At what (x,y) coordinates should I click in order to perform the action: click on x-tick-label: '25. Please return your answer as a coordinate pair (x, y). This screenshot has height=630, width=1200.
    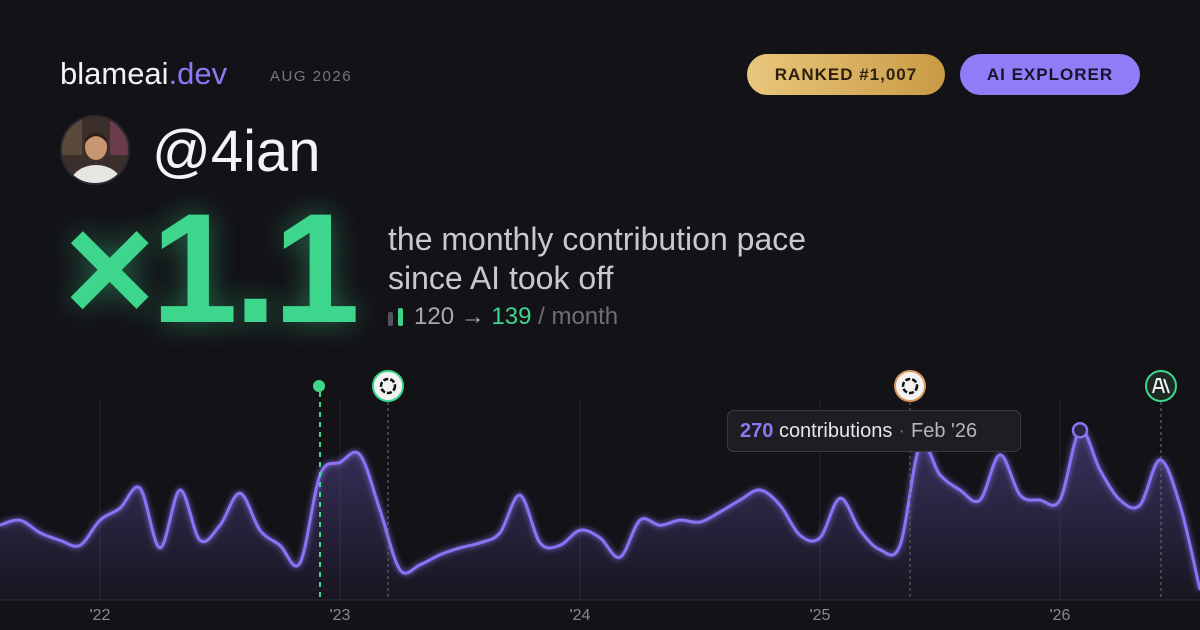
    Looking at the image, I should click on (820, 615).